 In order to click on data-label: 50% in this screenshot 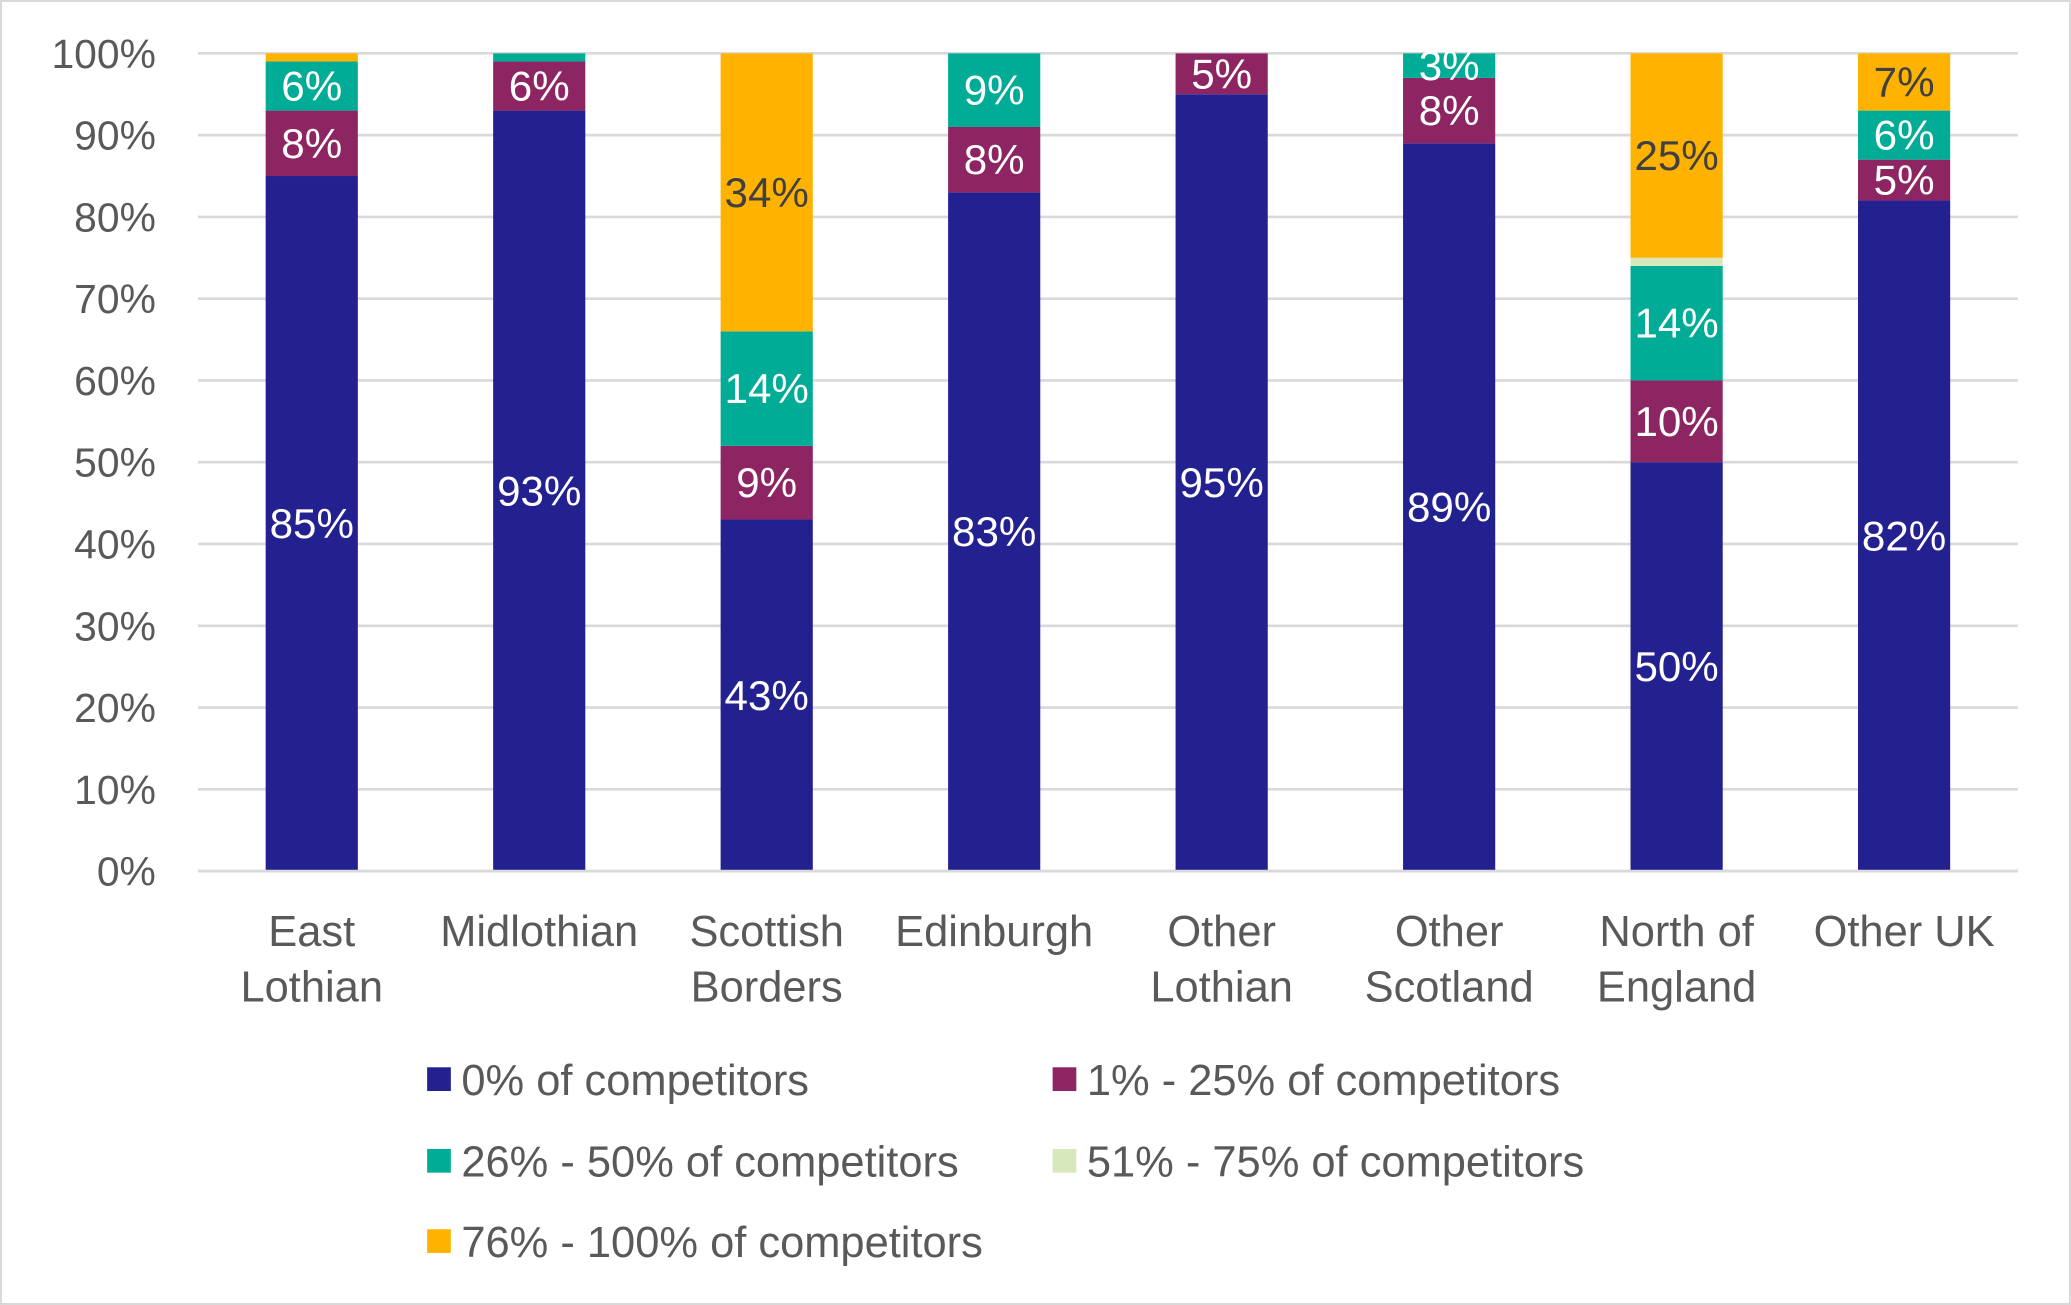, I will do `click(1676, 666)`.